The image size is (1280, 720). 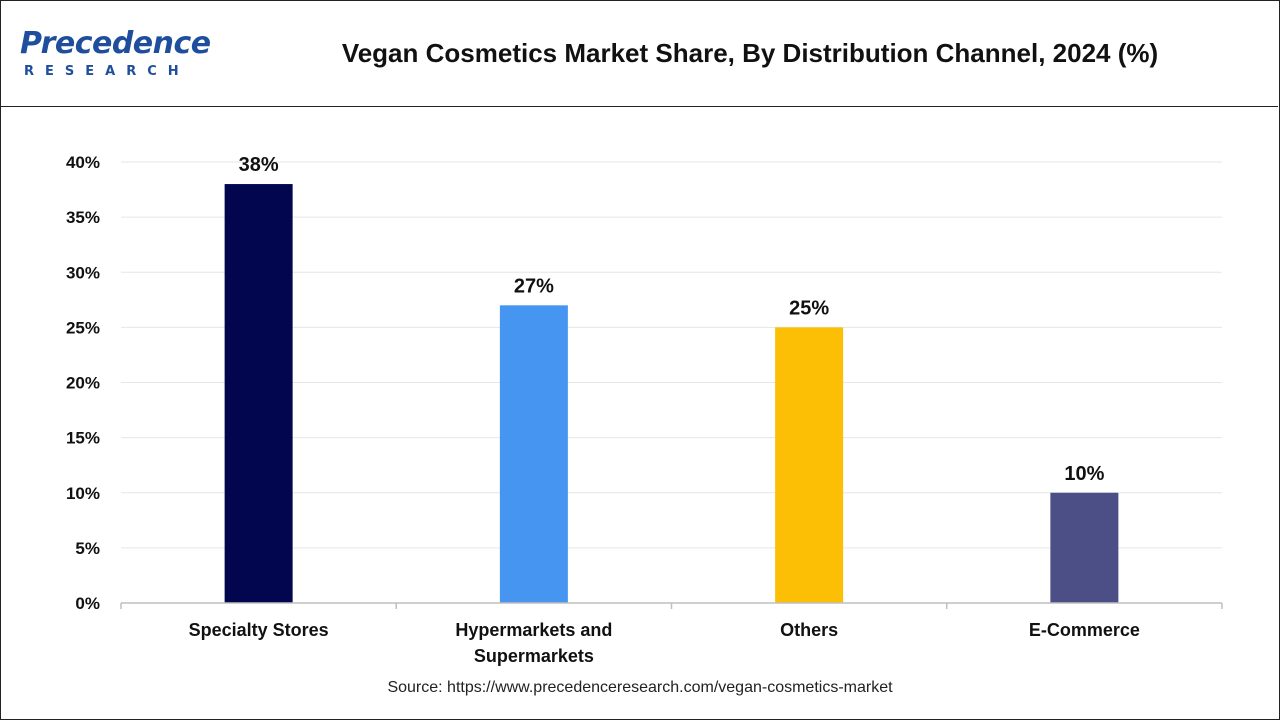 What do you see at coordinates (809, 630) in the screenshot?
I see `x-tick-label: Others` at bounding box center [809, 630].